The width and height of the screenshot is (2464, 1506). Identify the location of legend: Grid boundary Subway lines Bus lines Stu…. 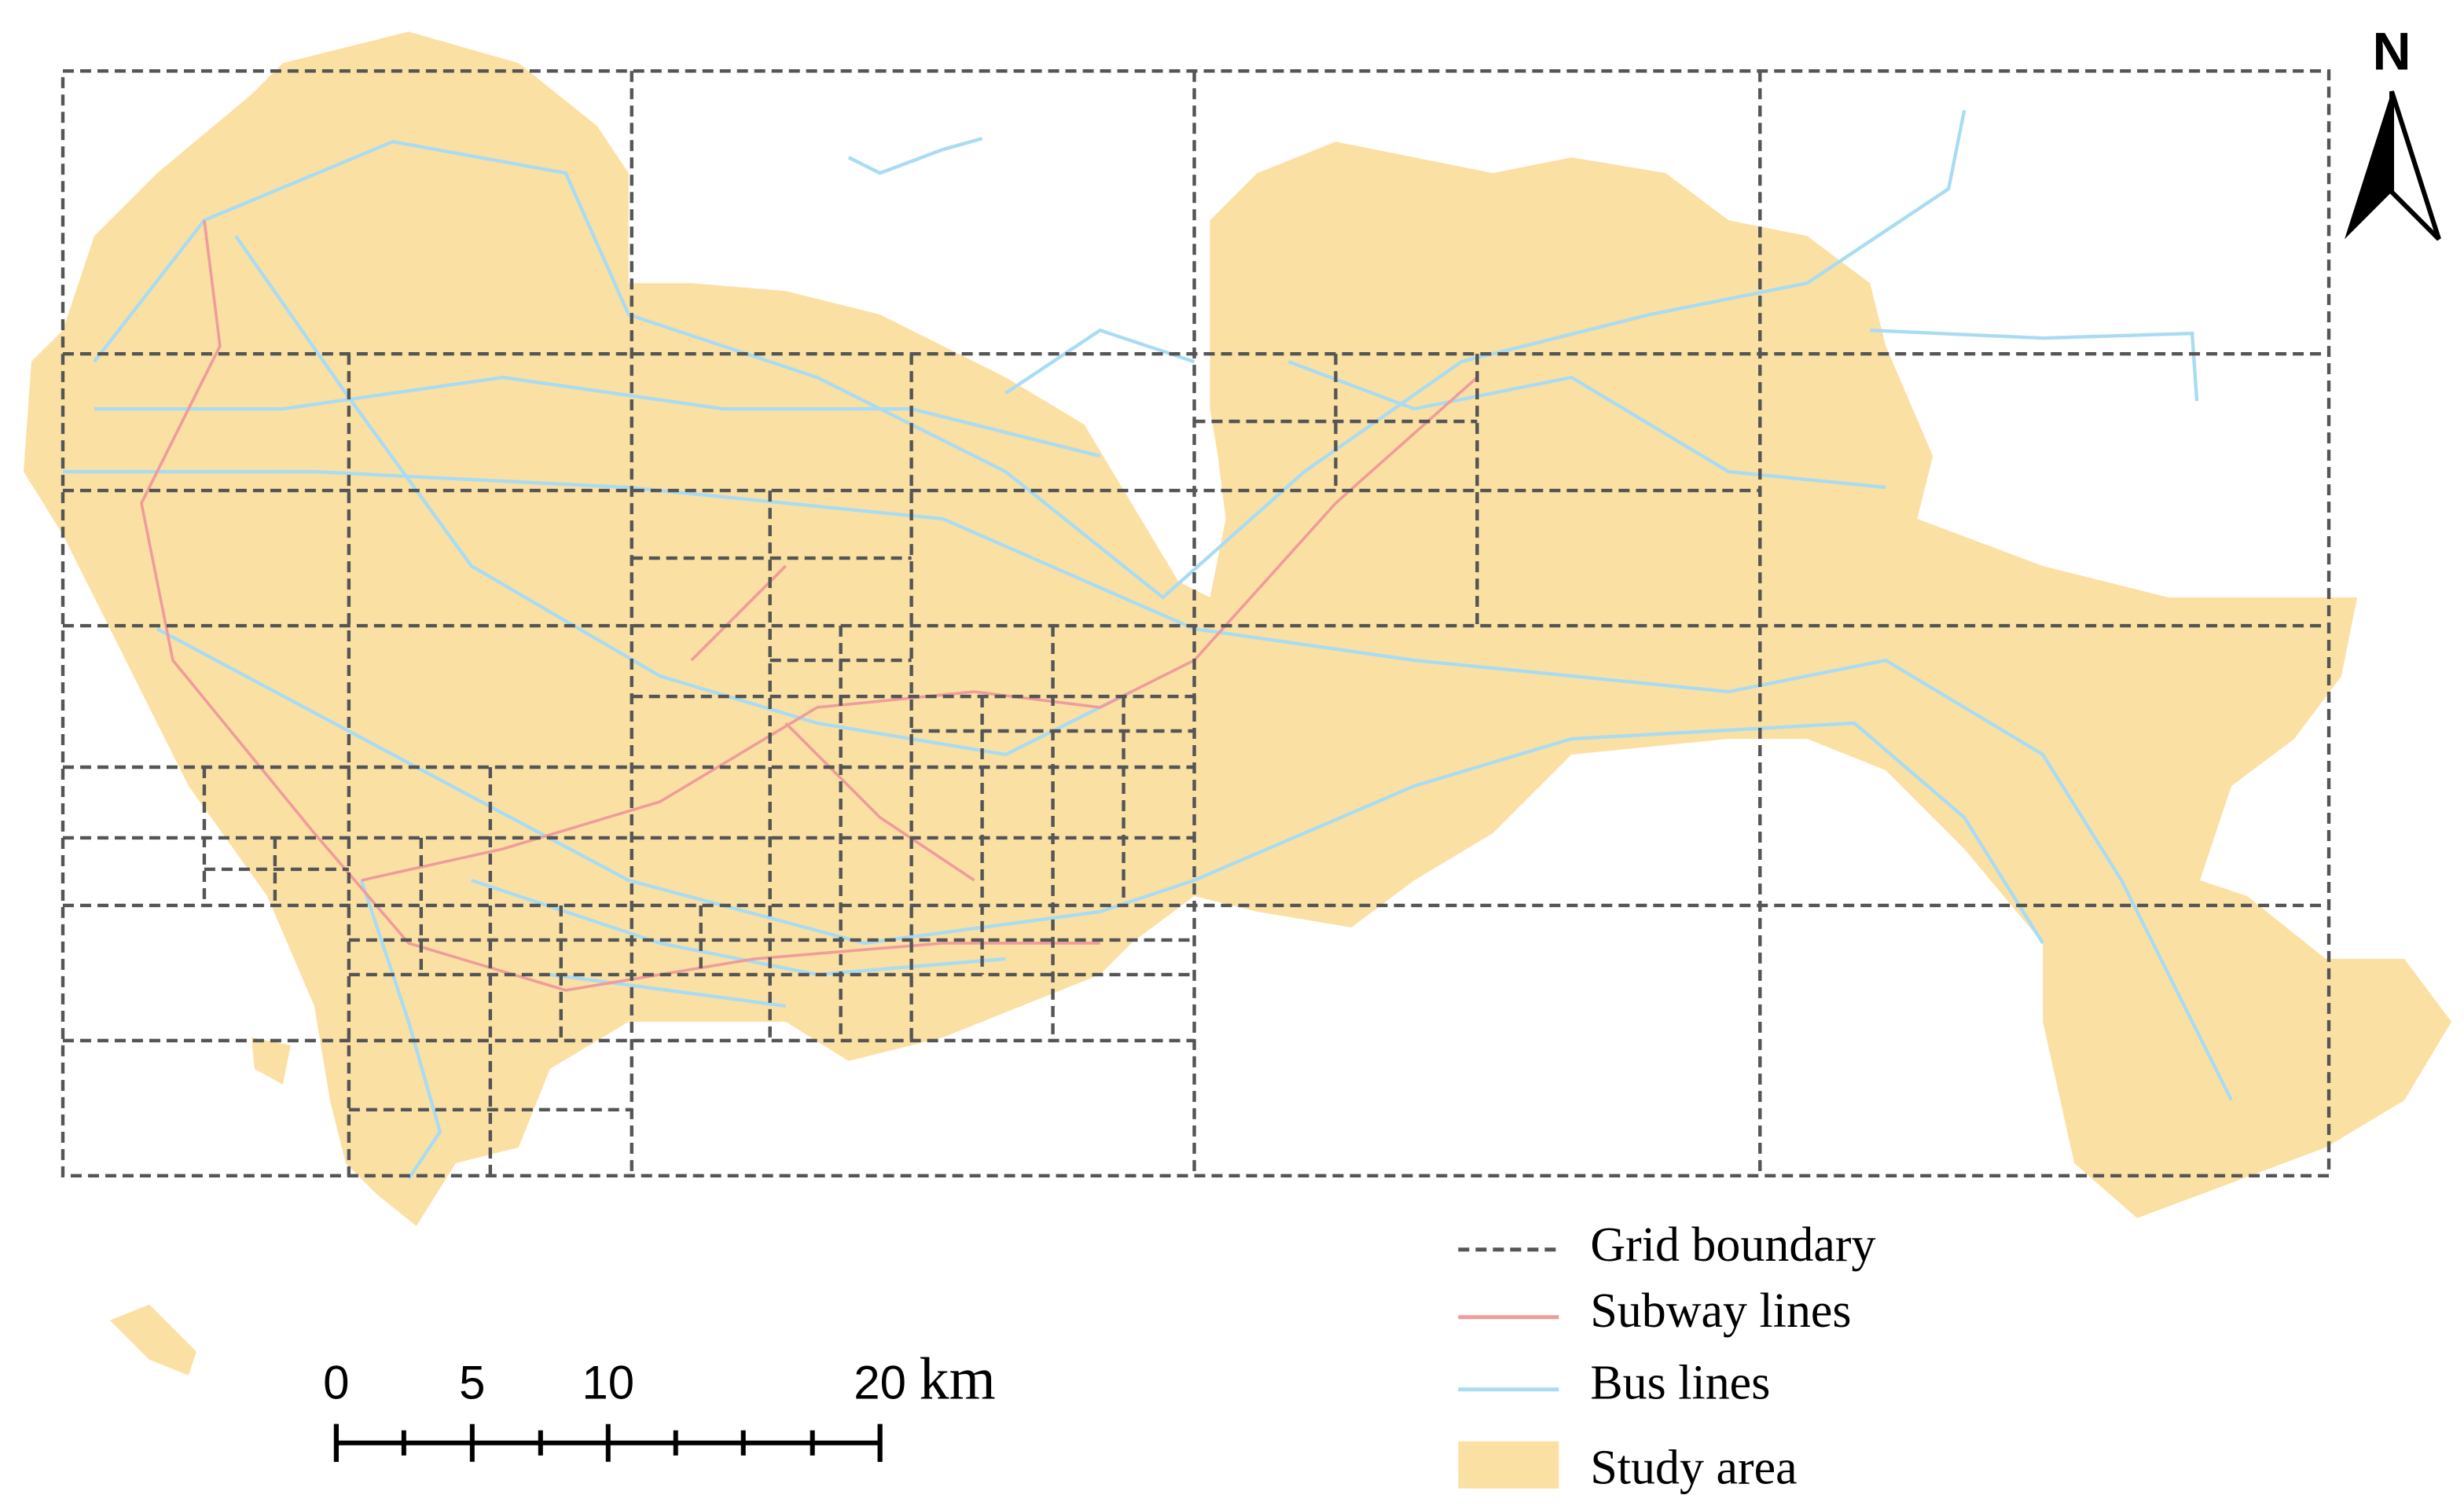
(1666, 1356).